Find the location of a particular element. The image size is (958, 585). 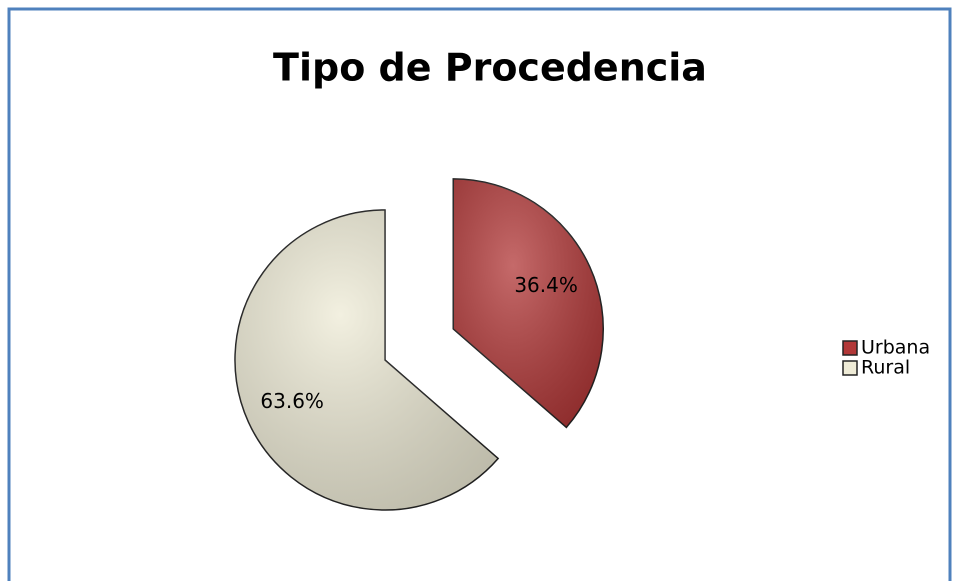

data-label: 63.6% is located at coordinates (292, 401).